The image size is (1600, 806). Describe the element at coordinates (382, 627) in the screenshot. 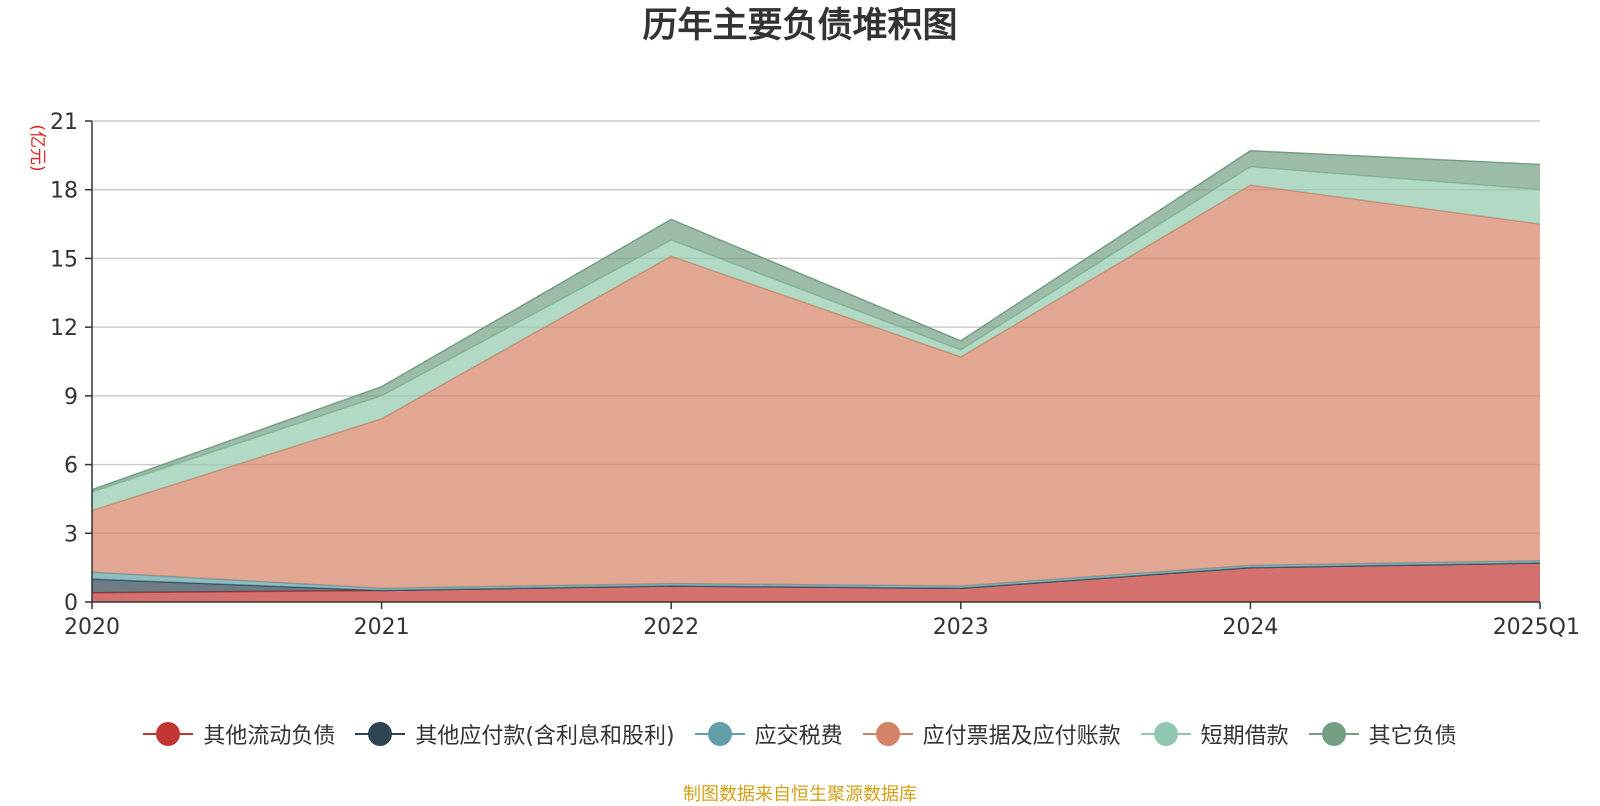

I see `x-tick-label: 2021` at that location.